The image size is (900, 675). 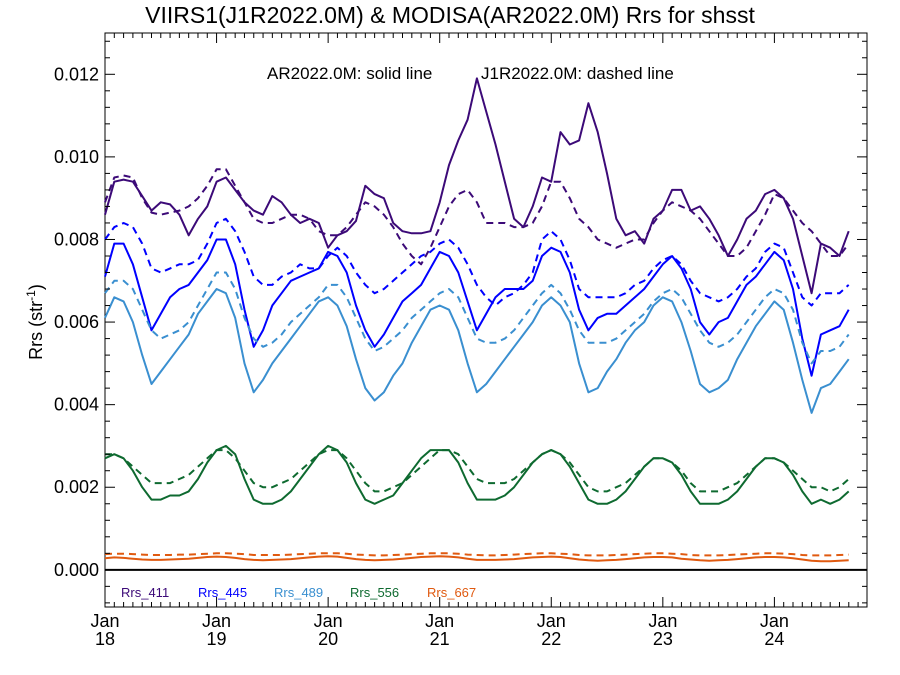 What do you see at coordinates (222, 592) in the screenshot?
I see `legend-item-rrs_445: Rrs_445` at bounding box center [222, 592].